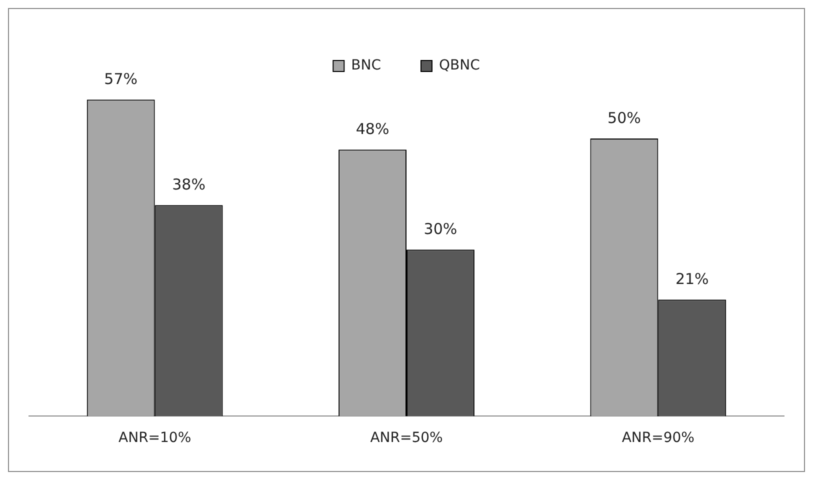 This screenshot has width=815, height=484. Describe the element at coordinates (373, 129) in the screenshot. I see `data-label: 48%` at that location.